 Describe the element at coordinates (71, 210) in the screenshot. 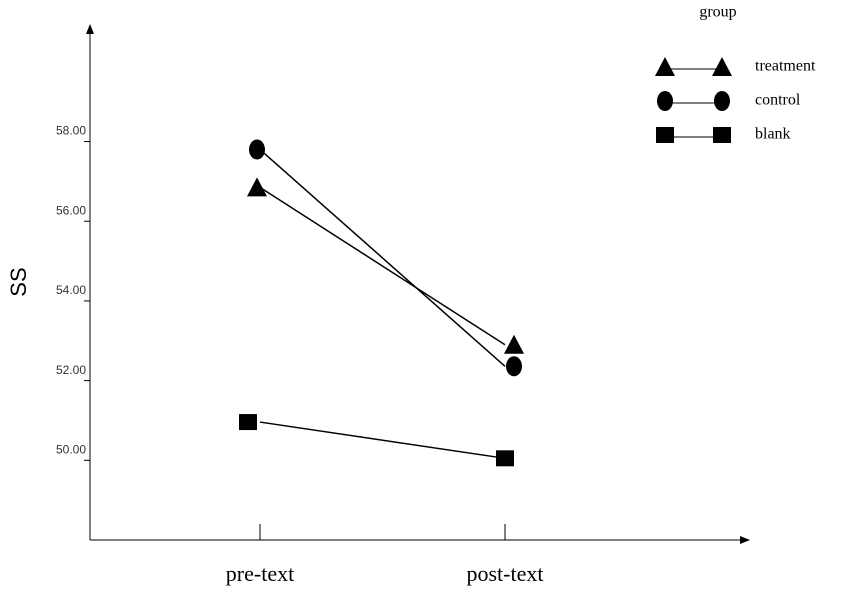

I see `y-tick-label: 56.00` at that location.